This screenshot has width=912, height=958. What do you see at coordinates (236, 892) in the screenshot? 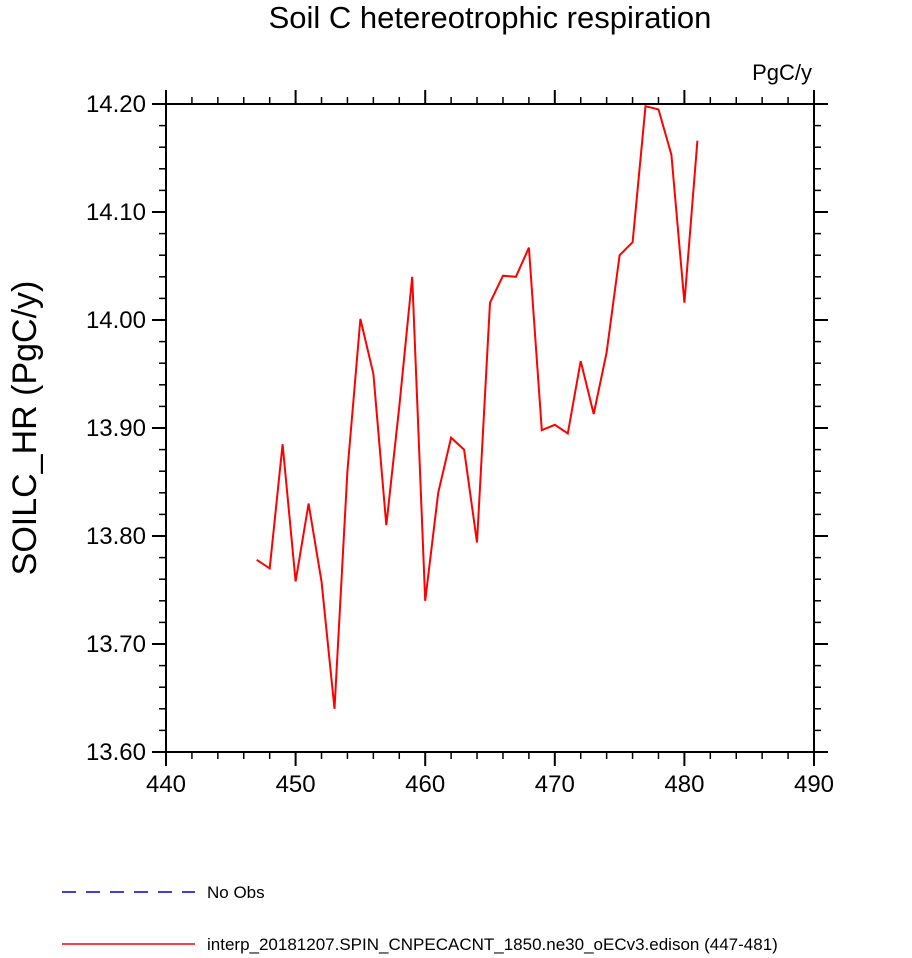
I see `legend-label-0: No Obs` at bounding box center [236, 892].